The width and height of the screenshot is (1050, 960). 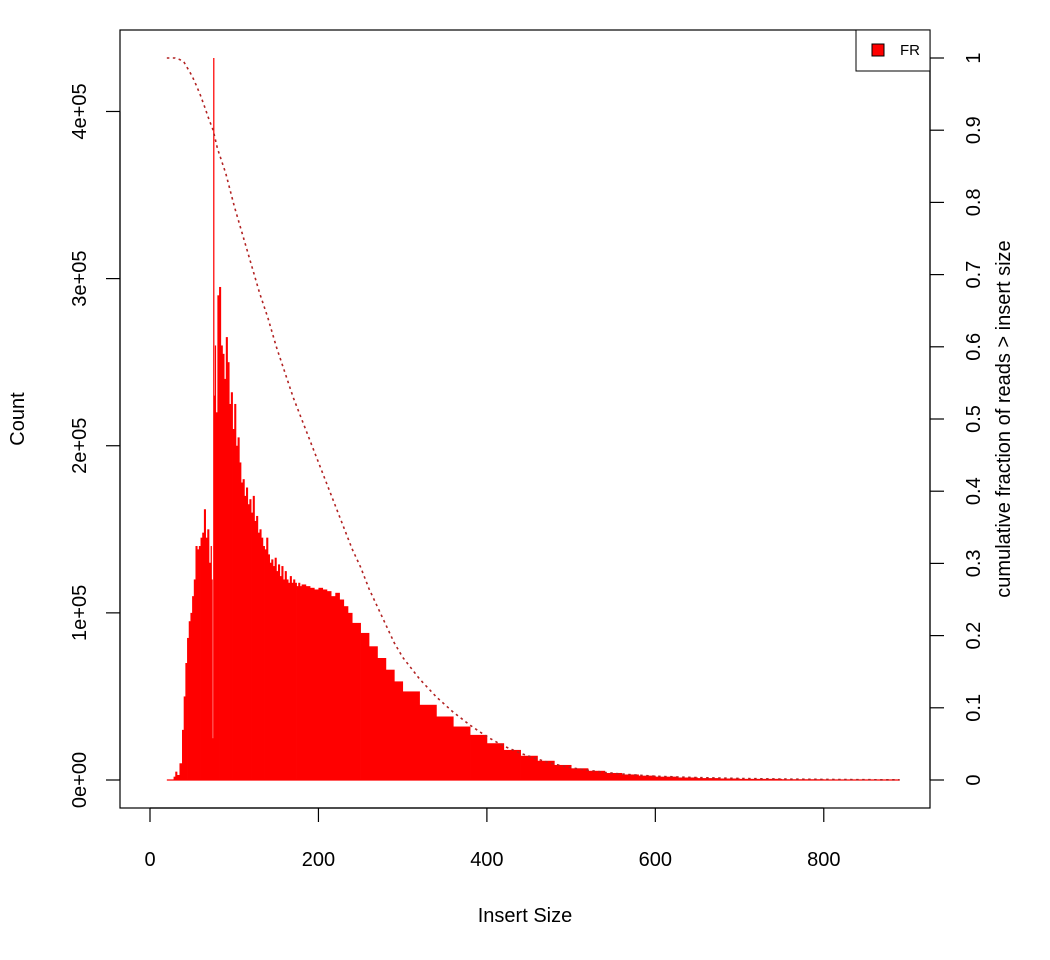 What do you see at coordinates (318, 860) in the screenshot?
I see `x-tick-label: 200` at bounding box center [318, 860].